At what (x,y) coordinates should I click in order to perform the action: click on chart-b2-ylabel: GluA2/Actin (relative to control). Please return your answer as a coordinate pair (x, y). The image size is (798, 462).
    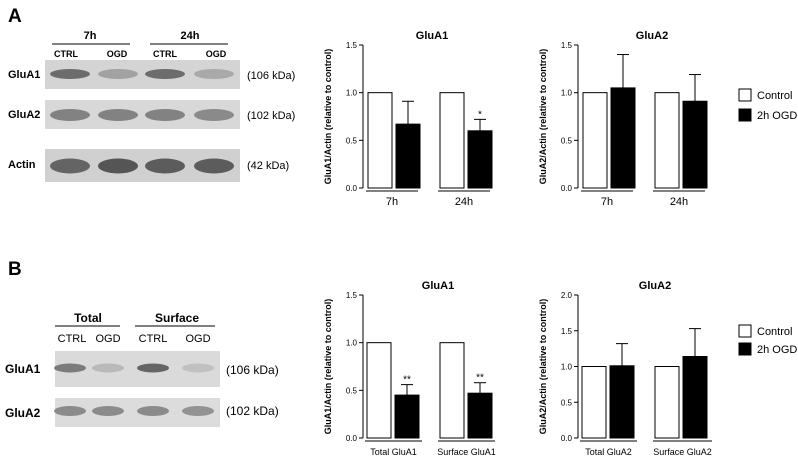
    Looking at the image, I should click on (543, 367).